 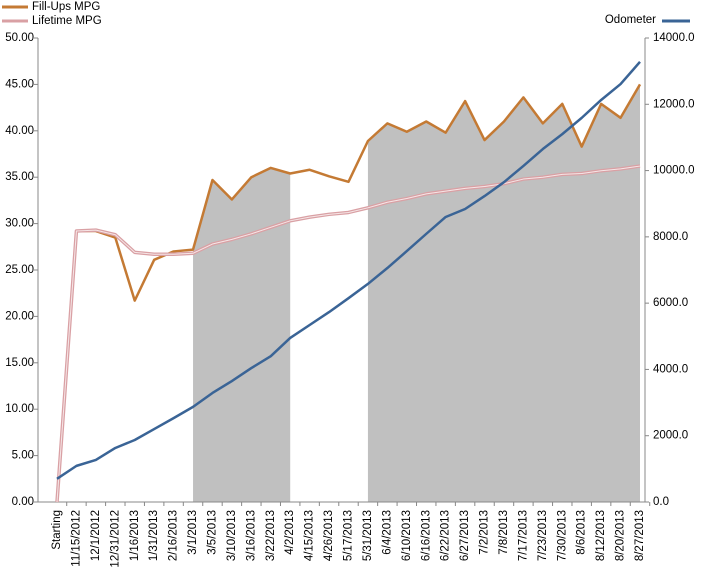 What do you see at coordinates (212, 532) in the screenshot?
I see `x-tick-label: 3/5/2013` at bounding box center [212, 532].